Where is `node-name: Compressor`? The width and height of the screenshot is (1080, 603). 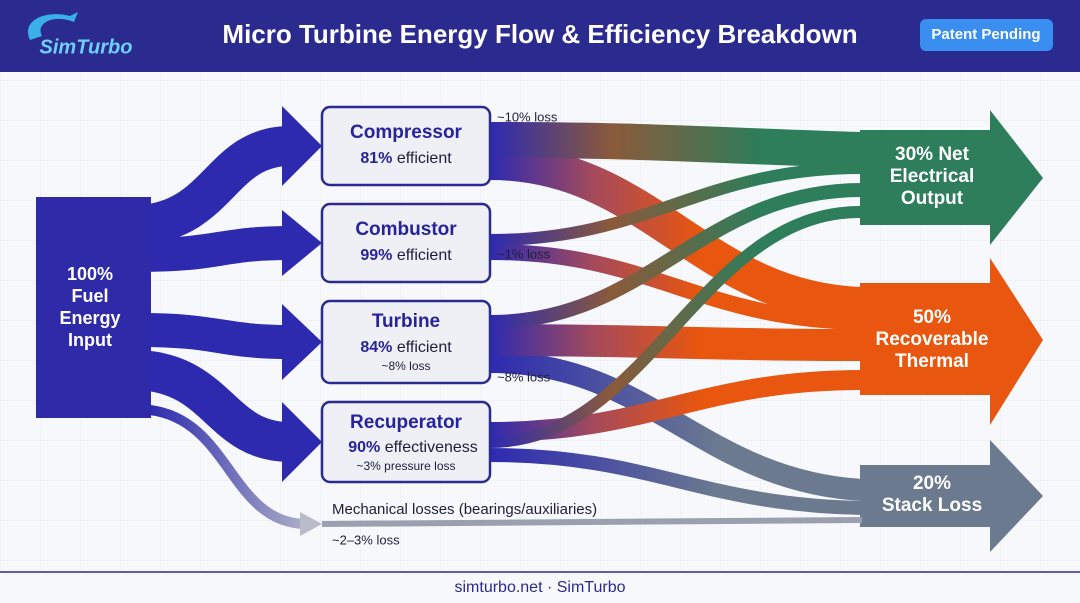 node-name: Compressor is located at coordinates (406, 132).